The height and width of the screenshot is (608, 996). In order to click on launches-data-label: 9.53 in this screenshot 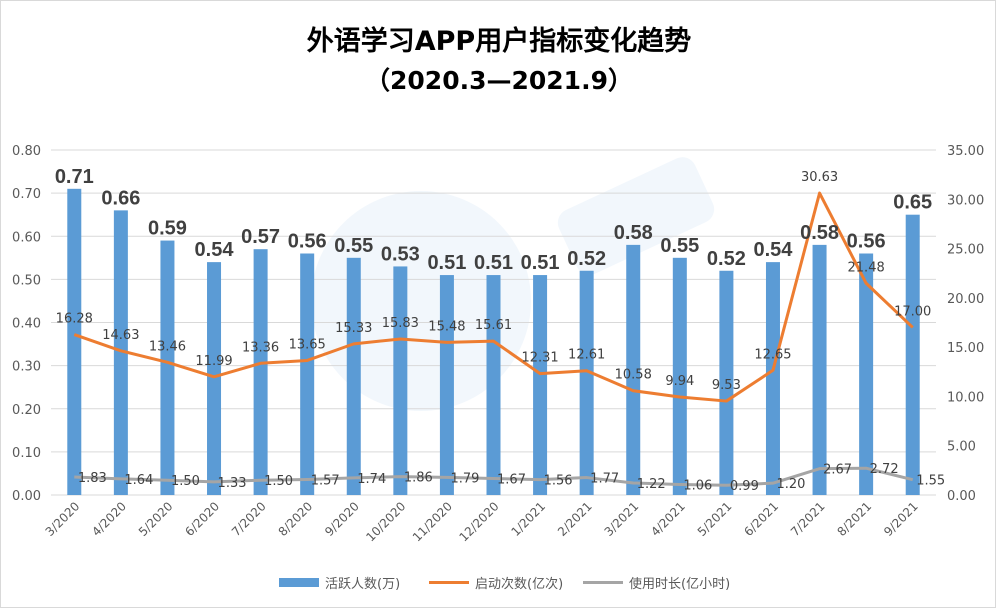, I will do `click(726, 385)`.